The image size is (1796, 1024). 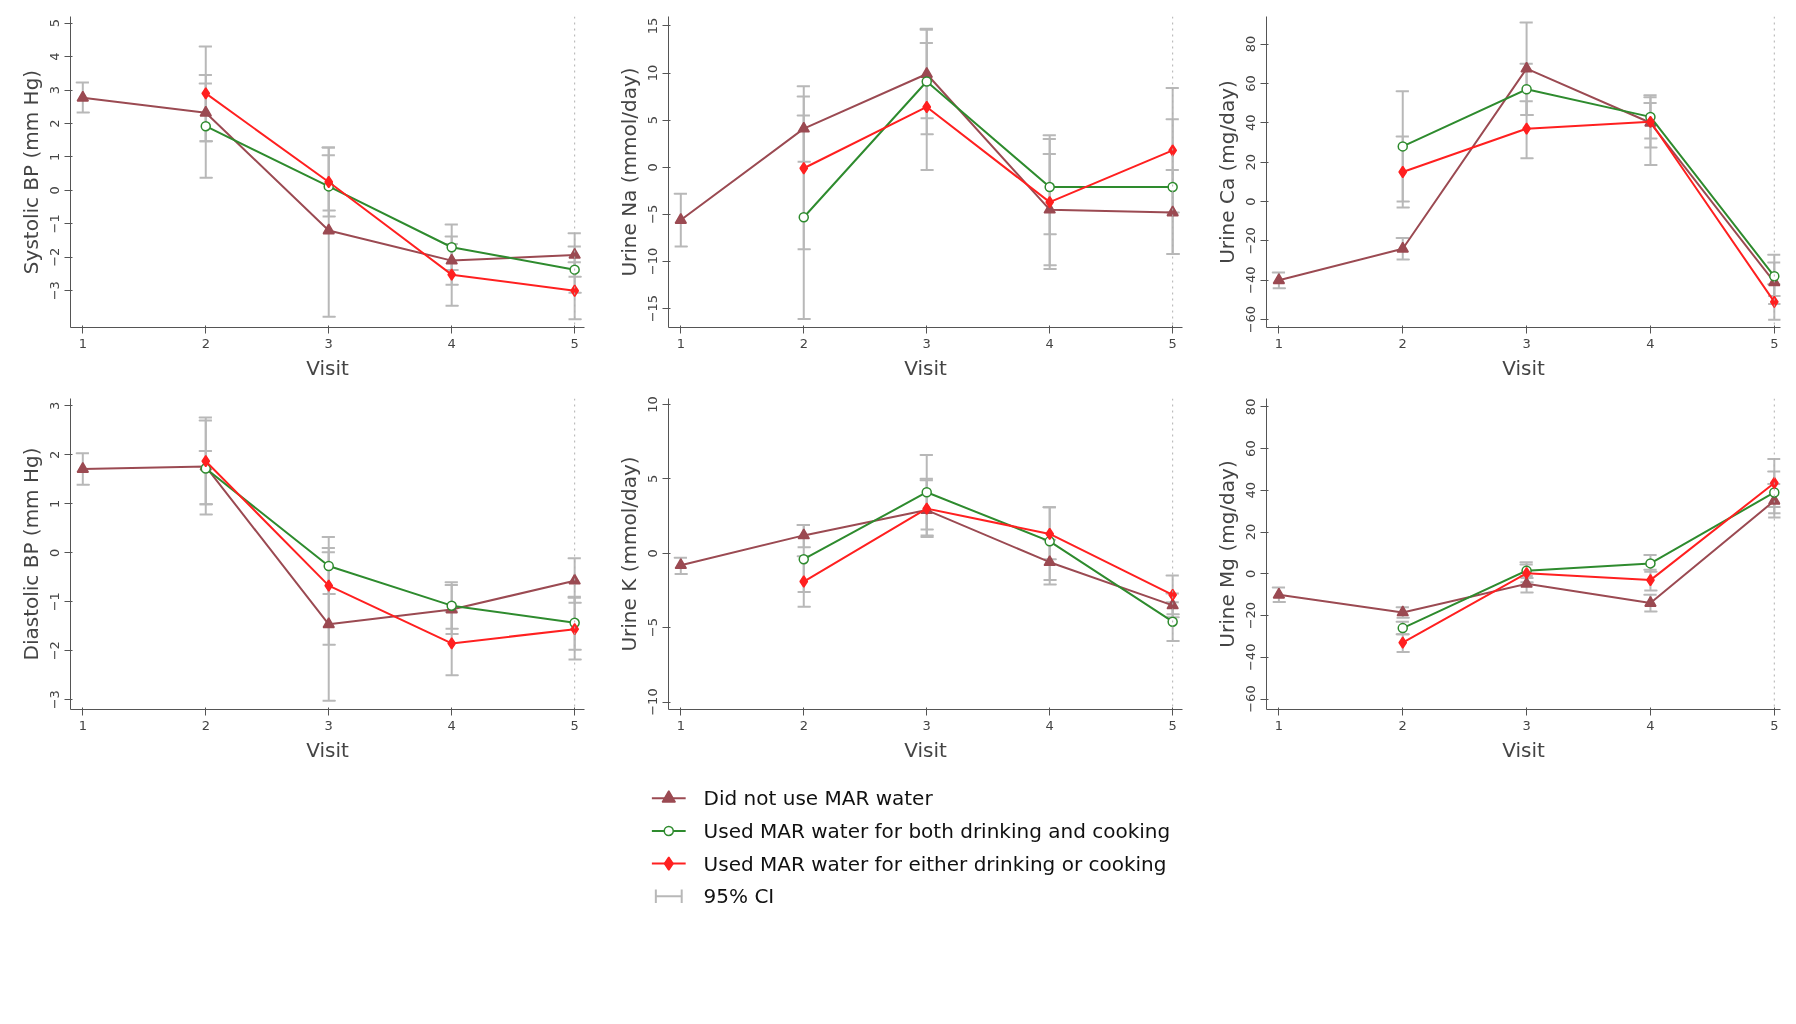 What do you see at coordinates (739, 896) in the screenshot?
I see `text: 95% CI` at bounding box center [739, 896].